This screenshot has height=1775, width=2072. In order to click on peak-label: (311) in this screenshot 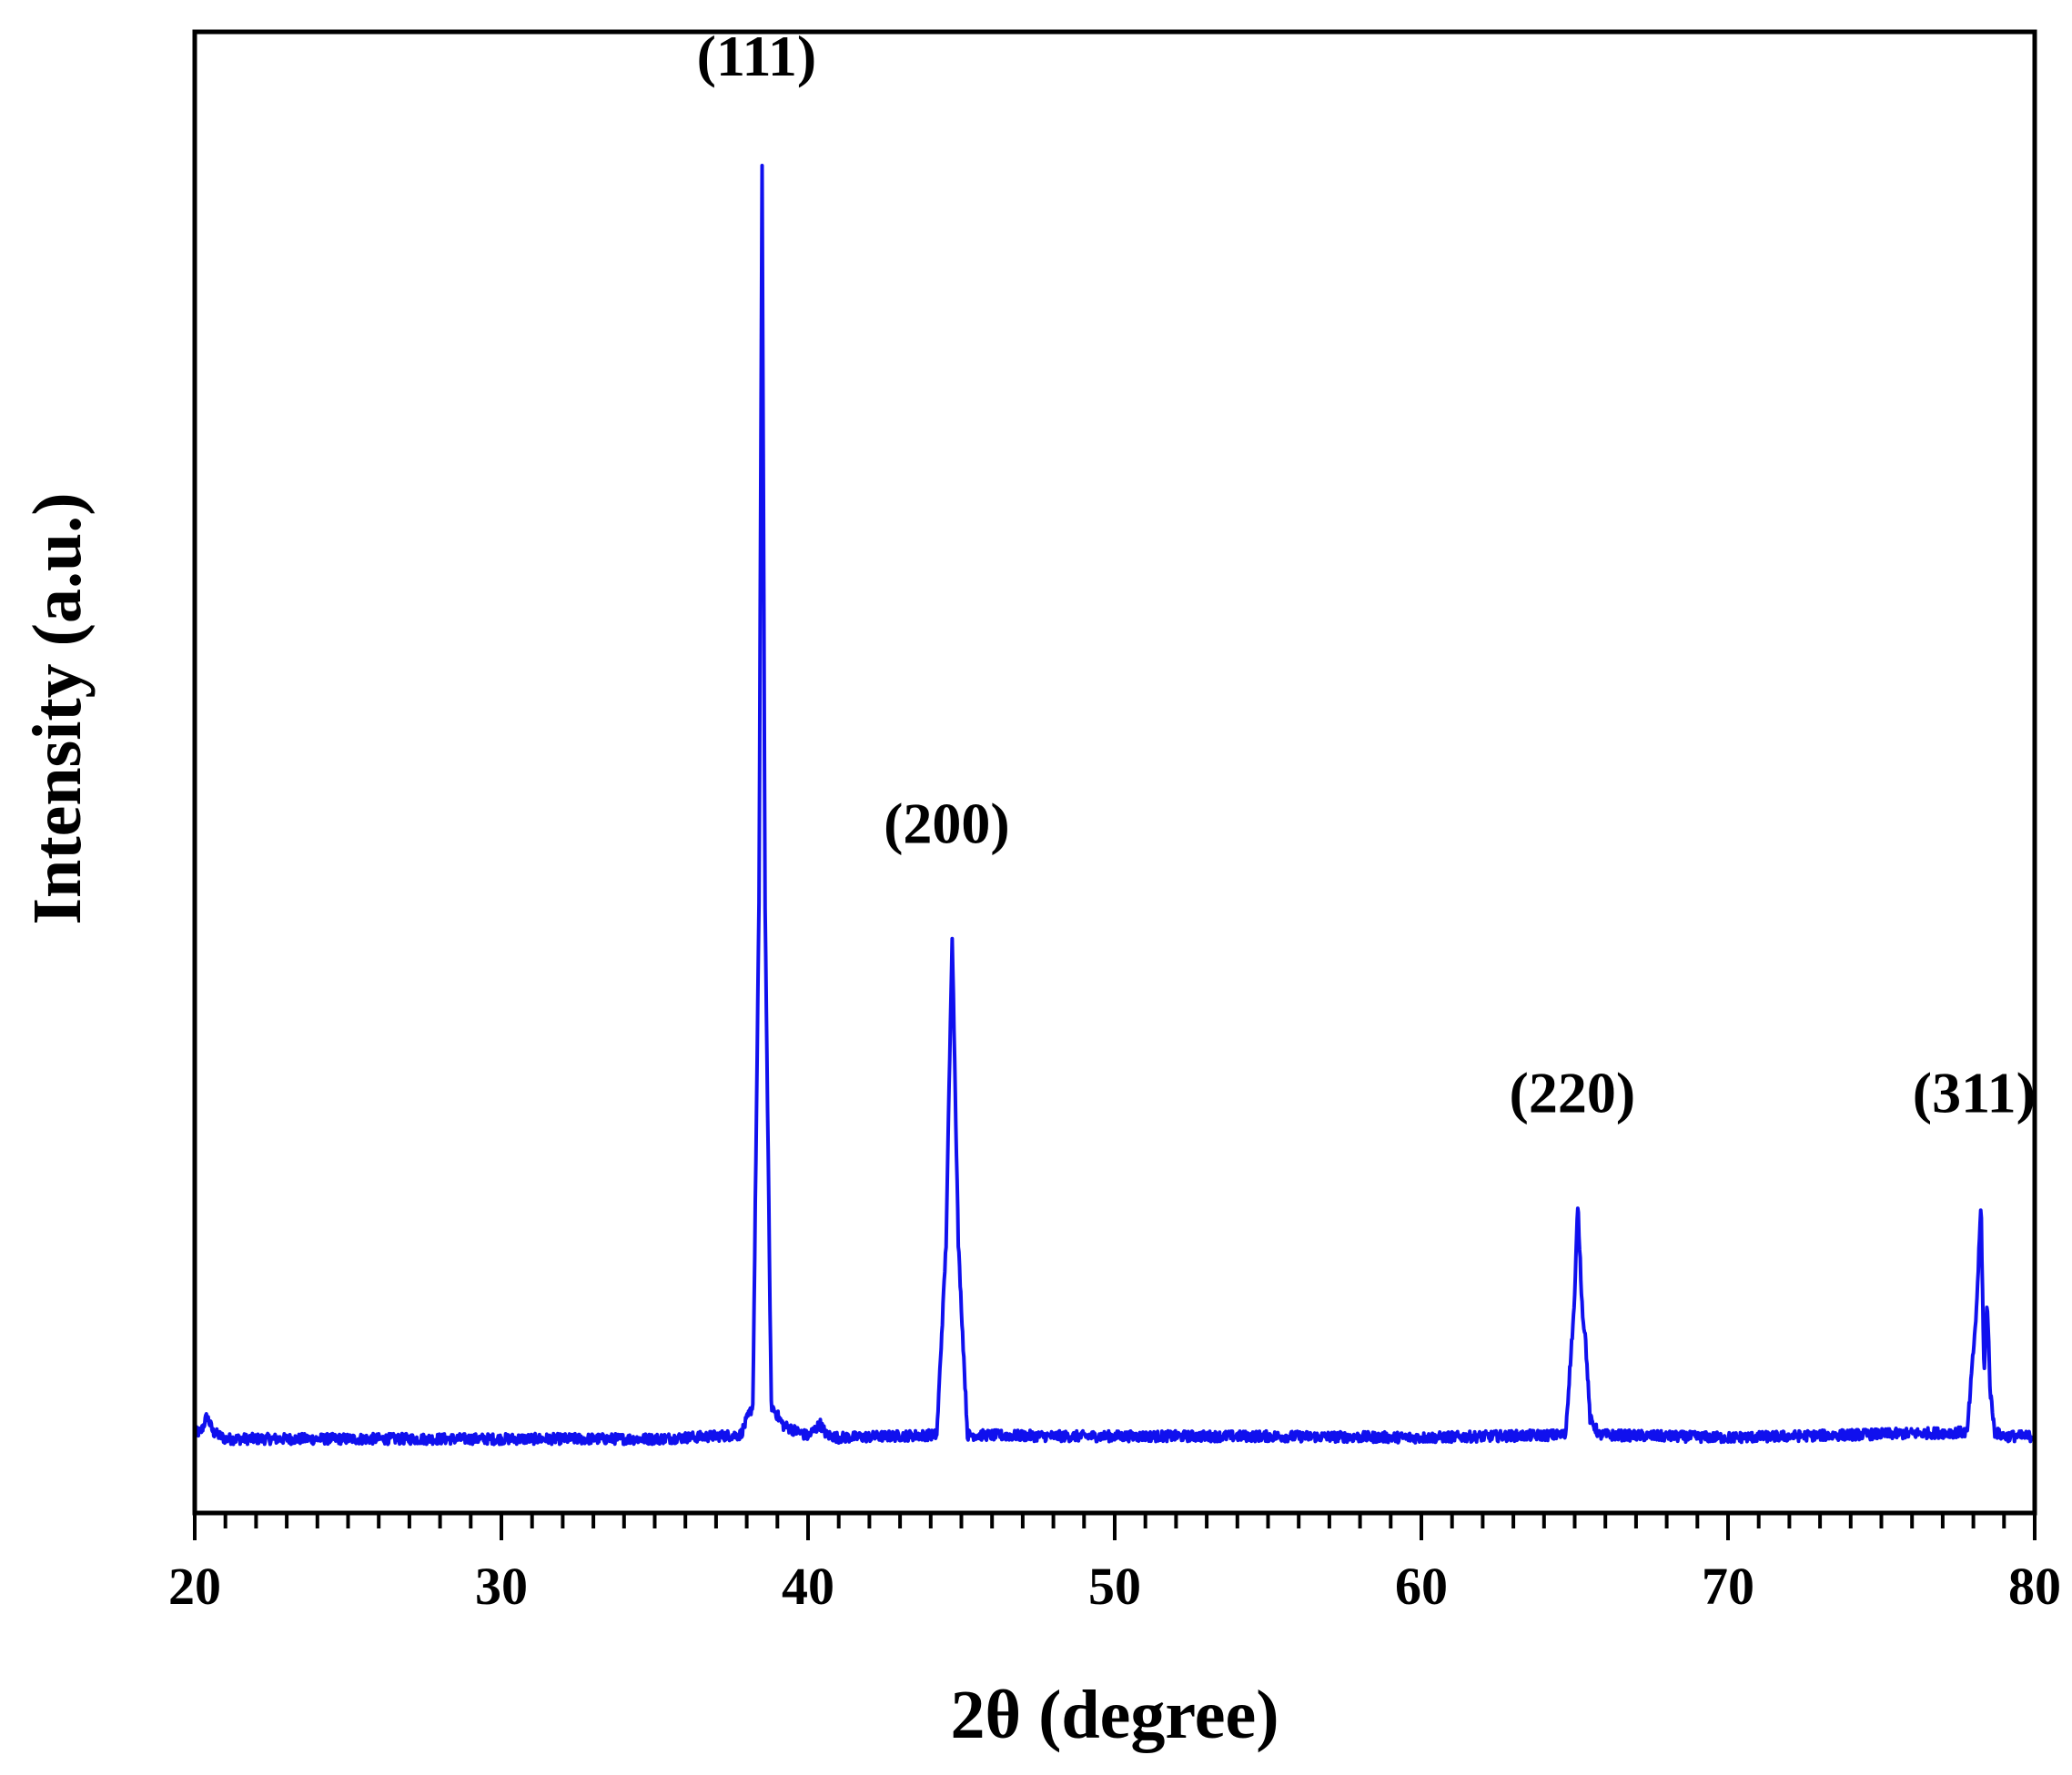, I will do `click(1974, 1093)`.